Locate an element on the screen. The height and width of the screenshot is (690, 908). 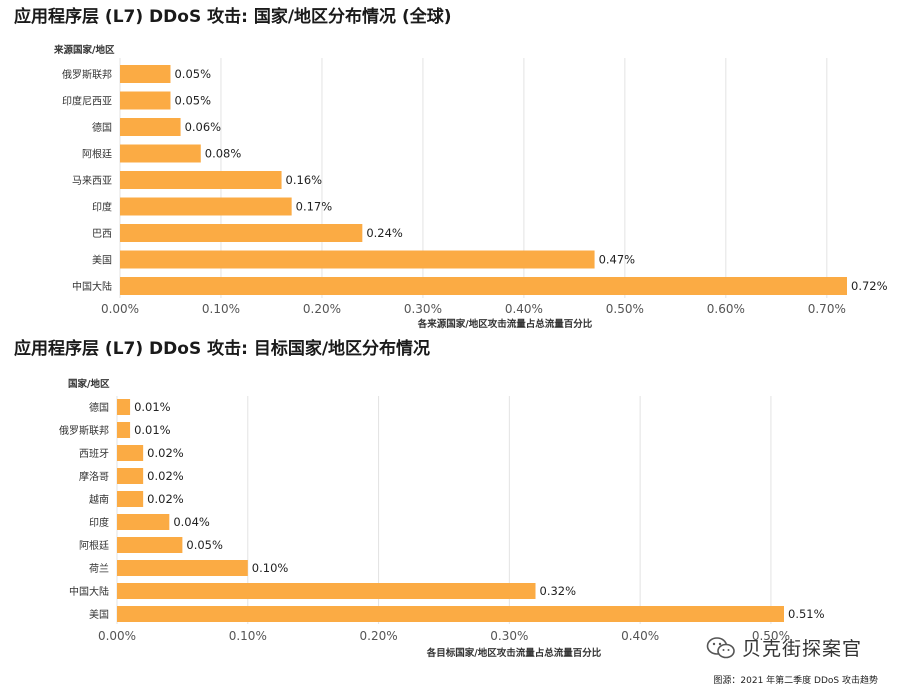
wechat-icon is located at coordinates (720, 647).